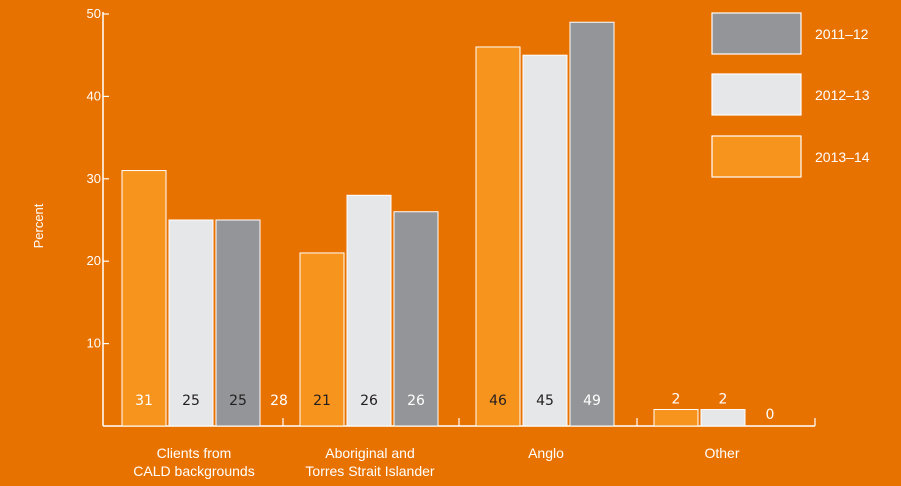  Describe the element at coordinates (842, 34) in the screenshot. I see `legend-label: 2011–12` at that location.